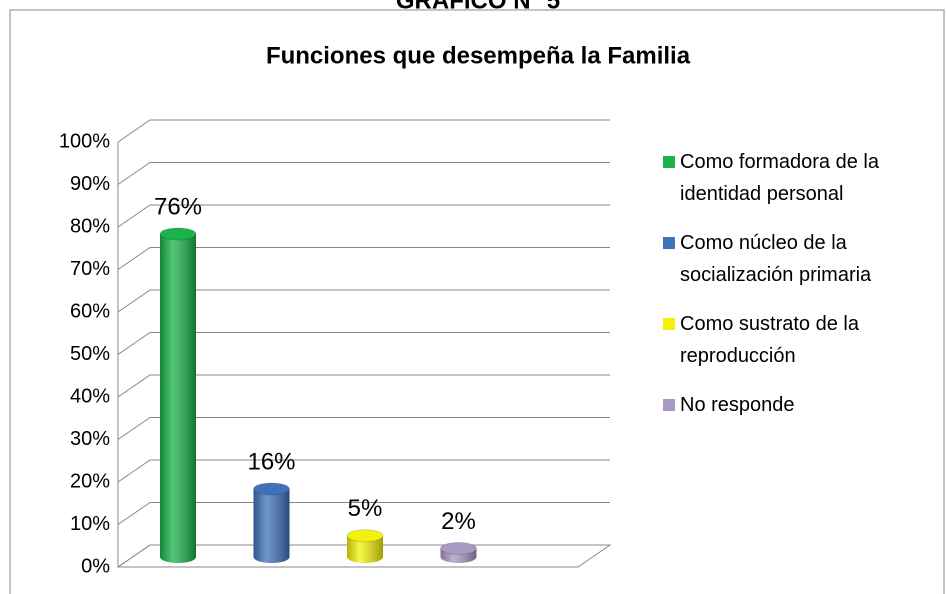 The image size is (946, 594). What do you see at coordinates (90, 396) in the screenshot?
I see `y-tick-label: 40%` at bounding box center [90, 396].